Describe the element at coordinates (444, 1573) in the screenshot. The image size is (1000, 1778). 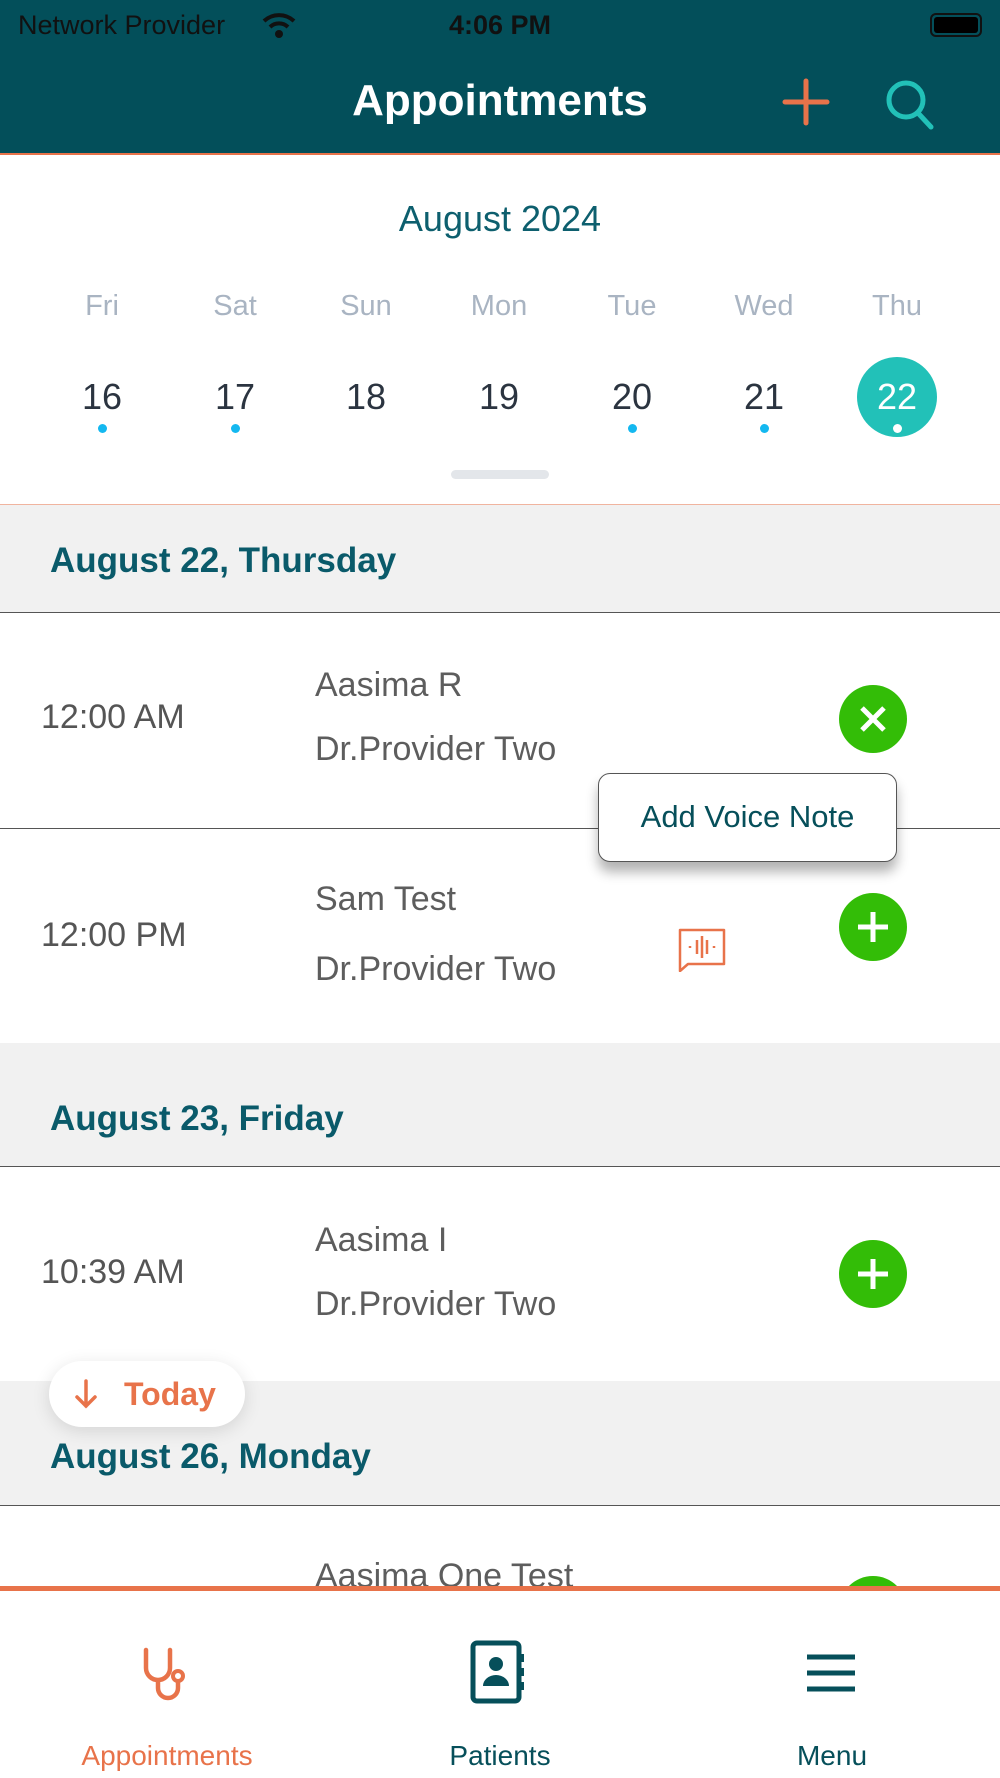
I see `patient-name: Aasima One Test` at that location.